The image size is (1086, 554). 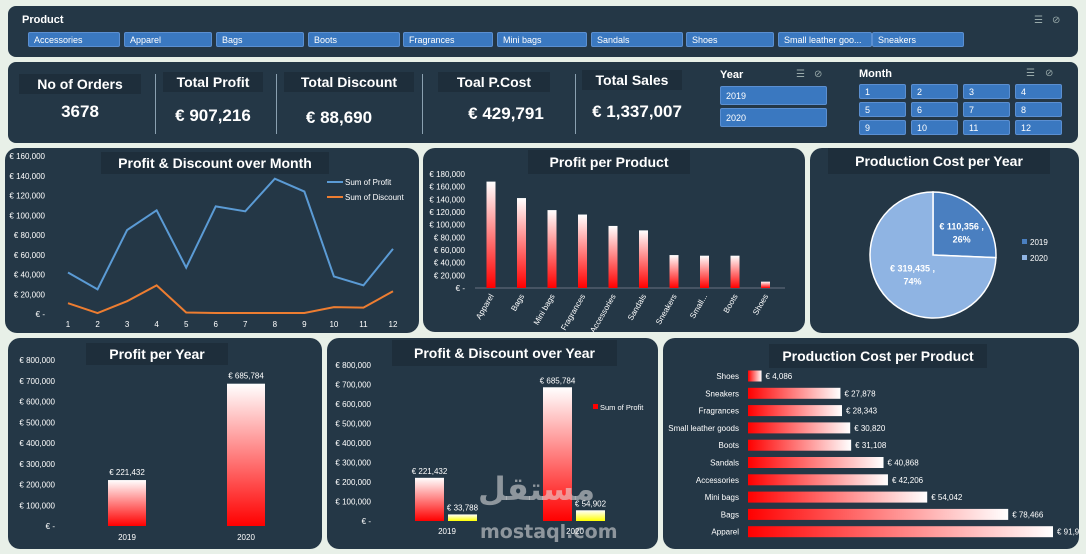 I want to click on y-tick-label: € 200,000, so click(x=353, y=482).